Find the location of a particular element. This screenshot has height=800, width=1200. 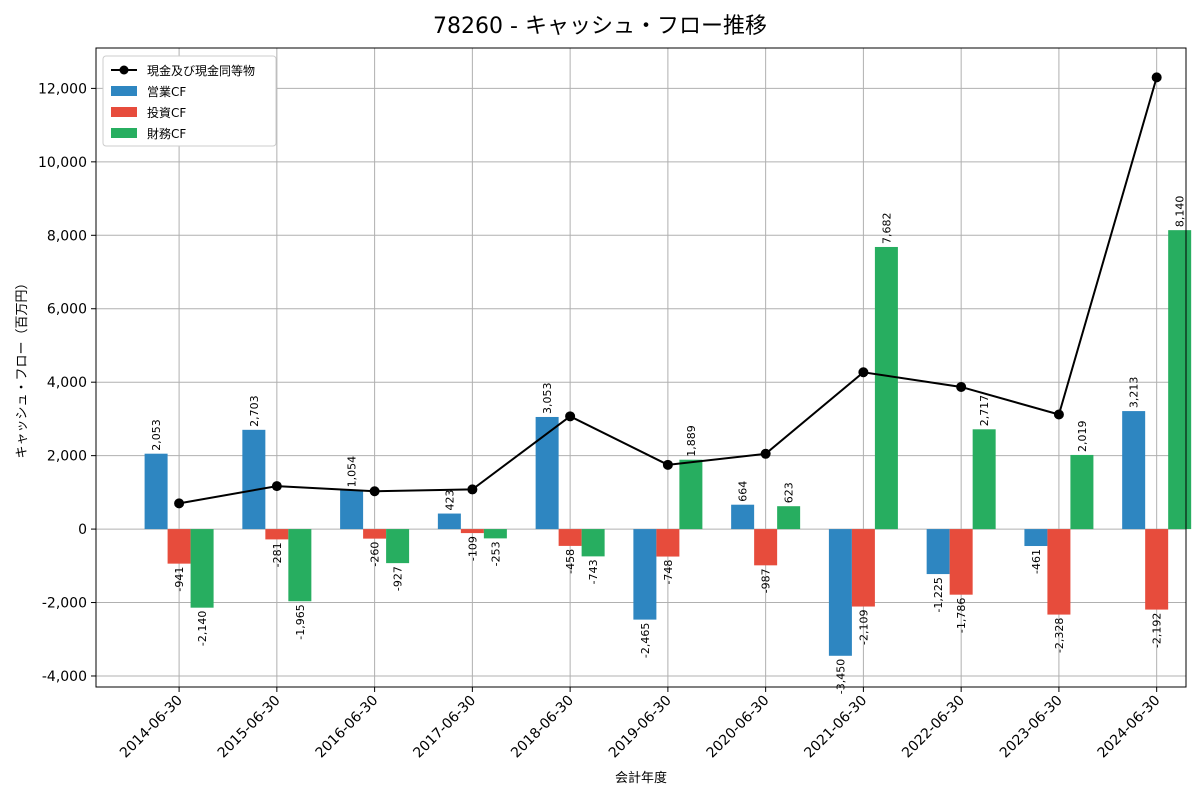

bar-data-label: -941 is located at coordinates (179, 579).